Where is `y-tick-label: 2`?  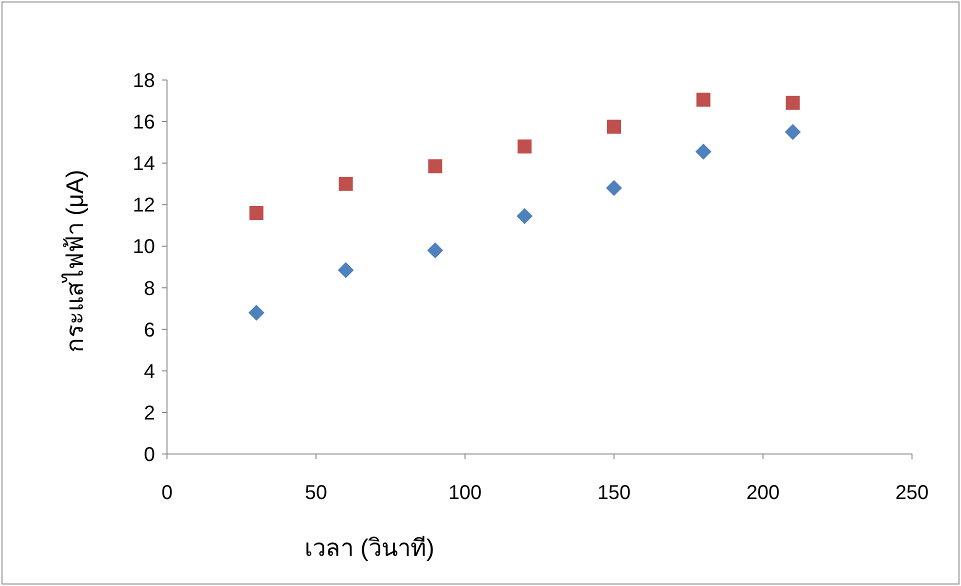
y-tick-label: 2 is located at coordinates (149, 413).